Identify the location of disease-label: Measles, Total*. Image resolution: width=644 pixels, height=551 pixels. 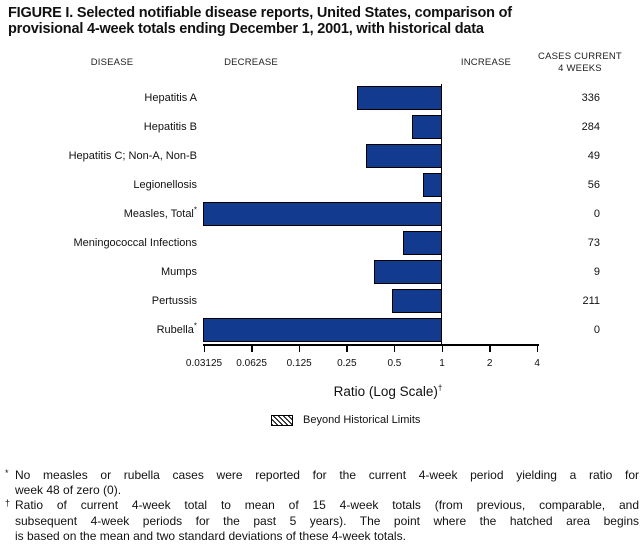
(160, 212).